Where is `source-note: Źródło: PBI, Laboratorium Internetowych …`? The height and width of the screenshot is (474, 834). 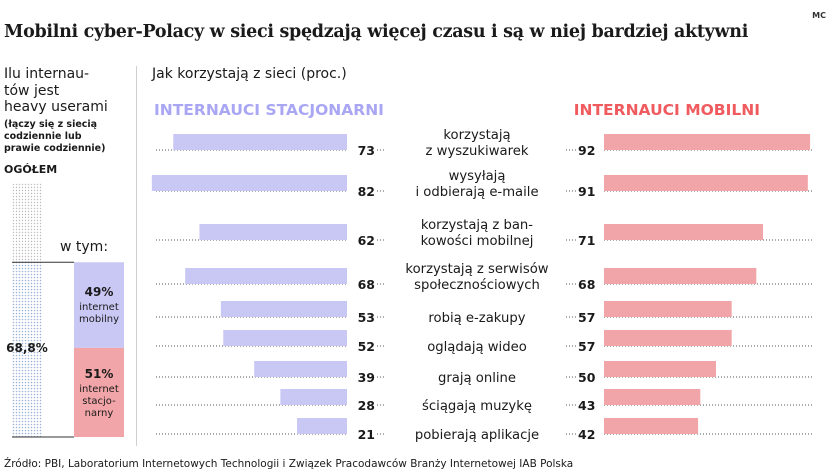
source-note: Źródło: PBI, Laboratorium Internetowych … is located at coordinates (289, 464).